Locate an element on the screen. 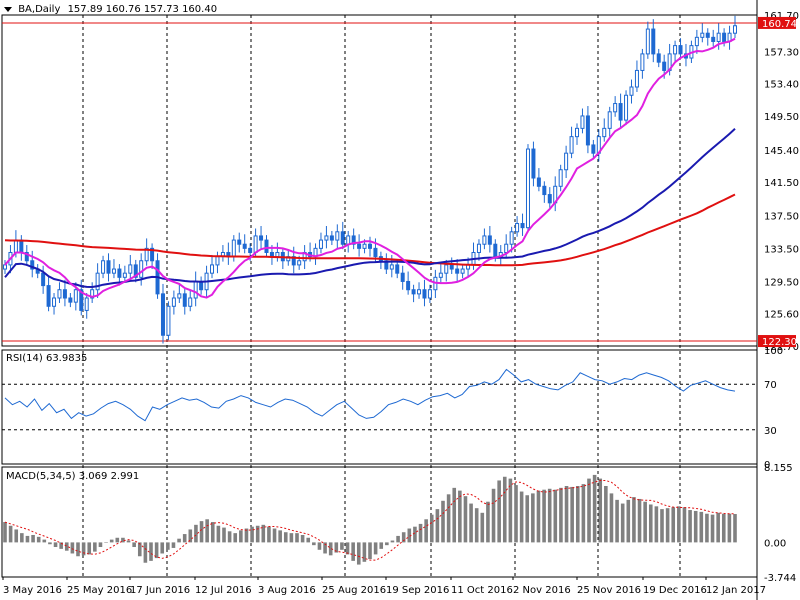 Image resolution: width=800 pixels, height=600 pixels. macd-label: MACD(5,34,5) 3.069 2.991 is located at coordinates (73, 476).